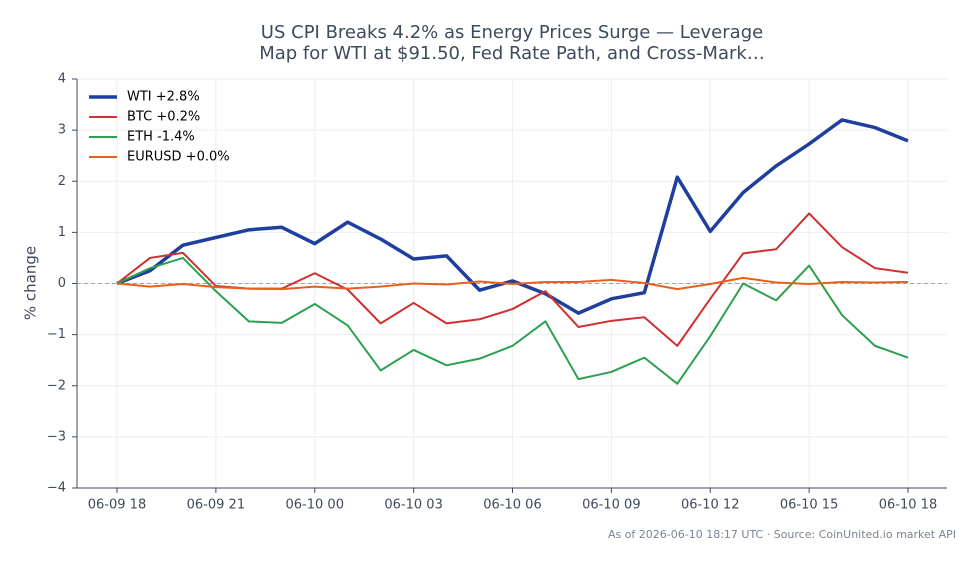  Describe the element at coordinates (62, 130) in the screenshot. I see `y-tick-label: 3` at that location.